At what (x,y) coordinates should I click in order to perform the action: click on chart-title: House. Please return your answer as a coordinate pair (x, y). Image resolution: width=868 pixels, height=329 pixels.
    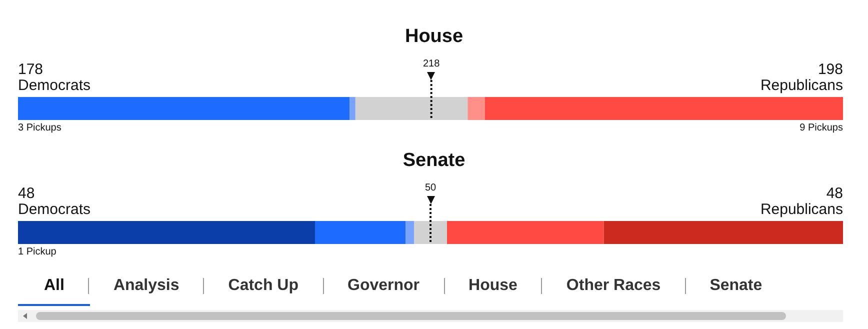
    Looking at the image, I should click on (434, 36).